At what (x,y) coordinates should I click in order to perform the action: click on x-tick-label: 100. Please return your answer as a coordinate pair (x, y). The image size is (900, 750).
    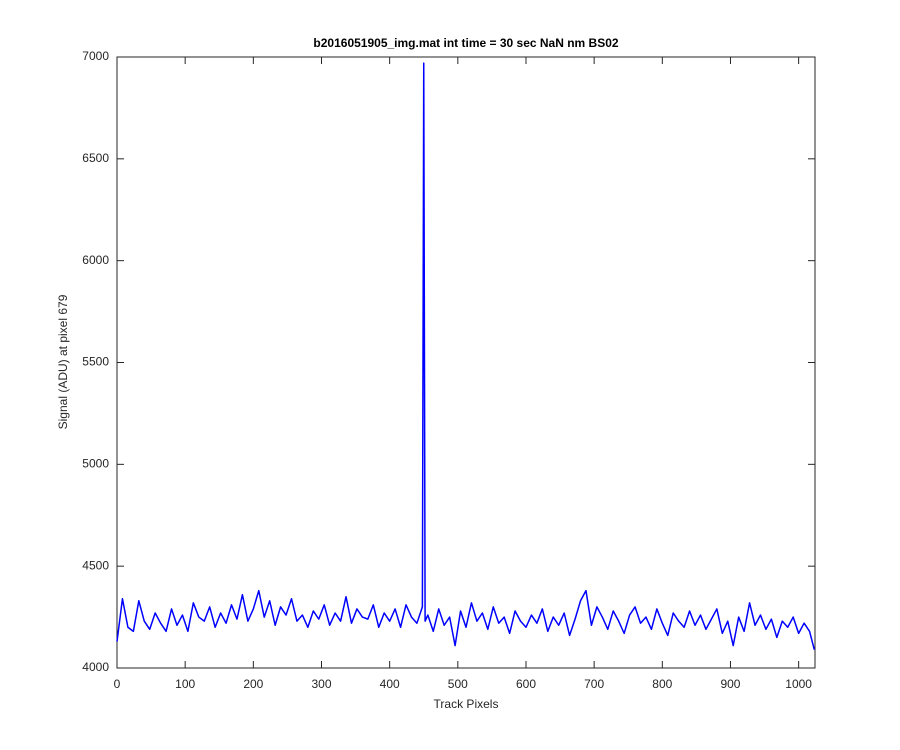
    Looking at the image, I should click on (185, 684).